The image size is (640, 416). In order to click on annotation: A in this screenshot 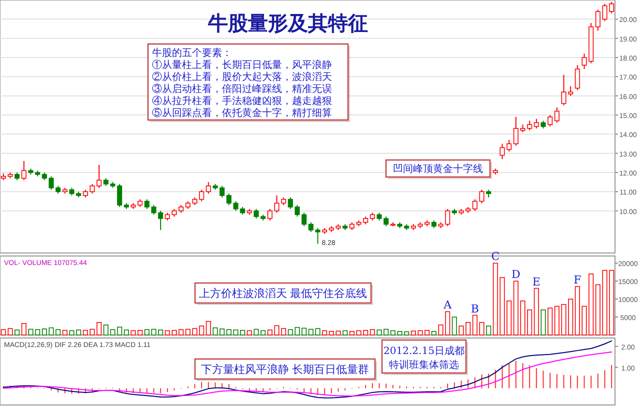, I will do `click(447, 305)`.